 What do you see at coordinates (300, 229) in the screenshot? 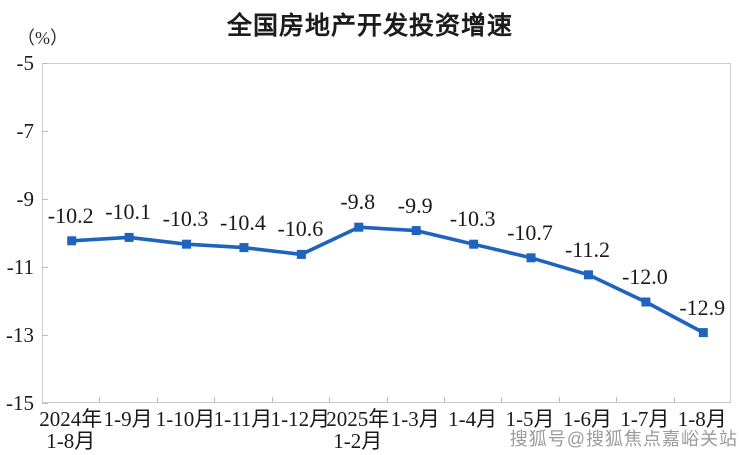
I see `data-label: -10.6` at bounding box center [300, 229].